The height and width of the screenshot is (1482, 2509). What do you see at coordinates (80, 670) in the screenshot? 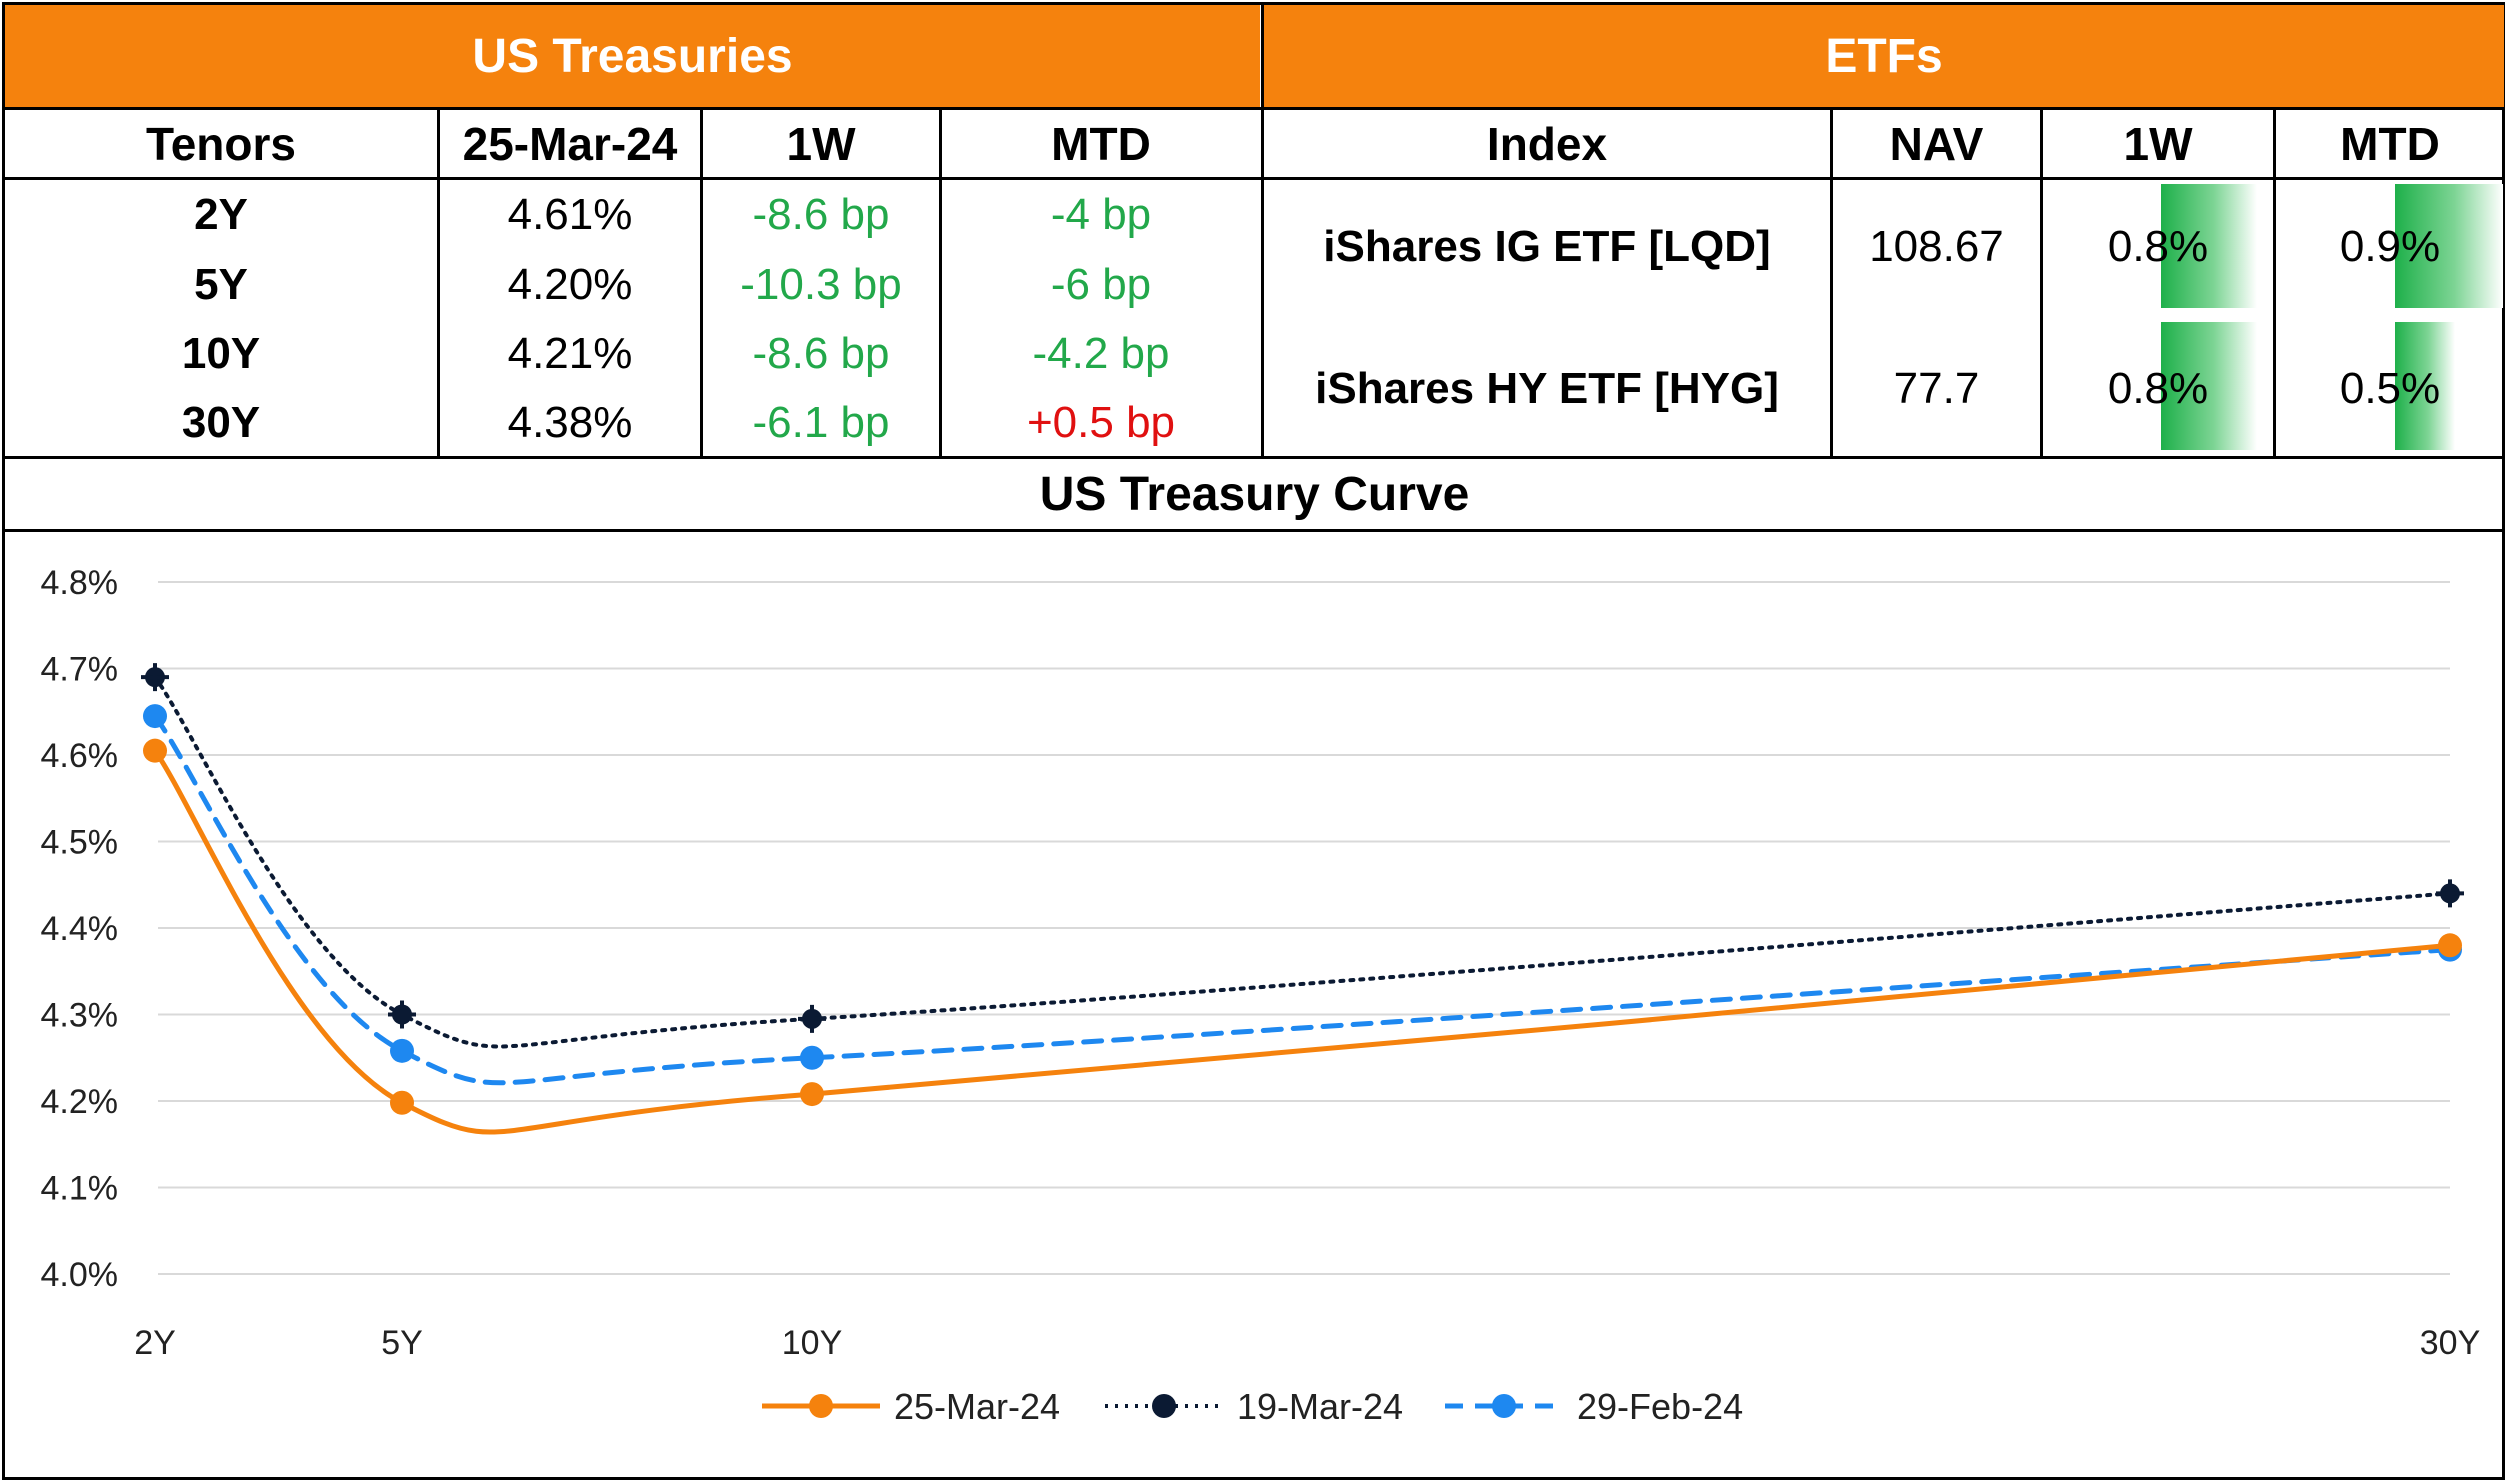
I see `y-tick-label: 4.7%` at bounding box center [80, 670].